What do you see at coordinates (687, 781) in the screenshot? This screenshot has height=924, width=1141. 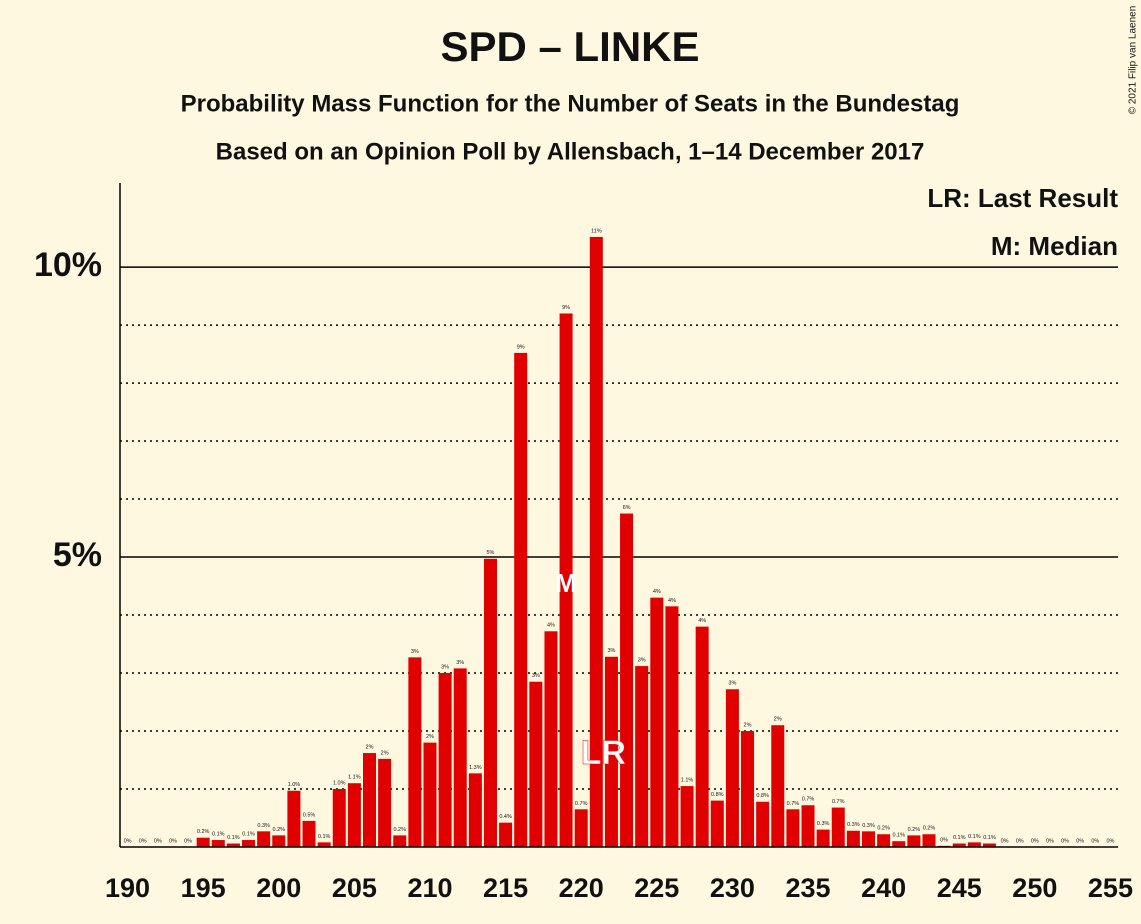 I see `data-label: 1.1%` at bounding box center [687, 781].